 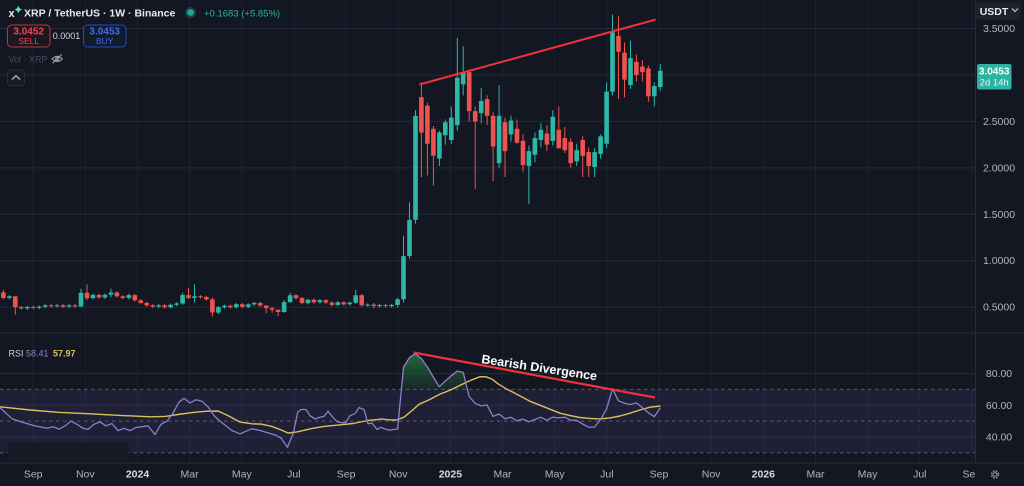 I want to click on svg-text: 3.5000, so click(x=999, y=29).